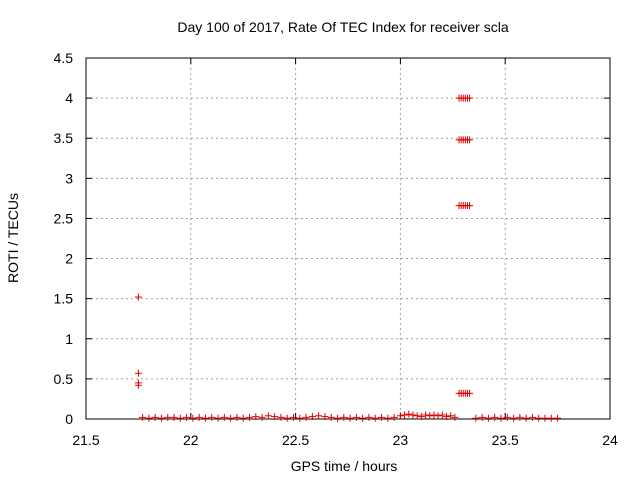 This screenshot has height=480, width=640. I want to click on y-tick-label: 1.5, so click(64, 299).